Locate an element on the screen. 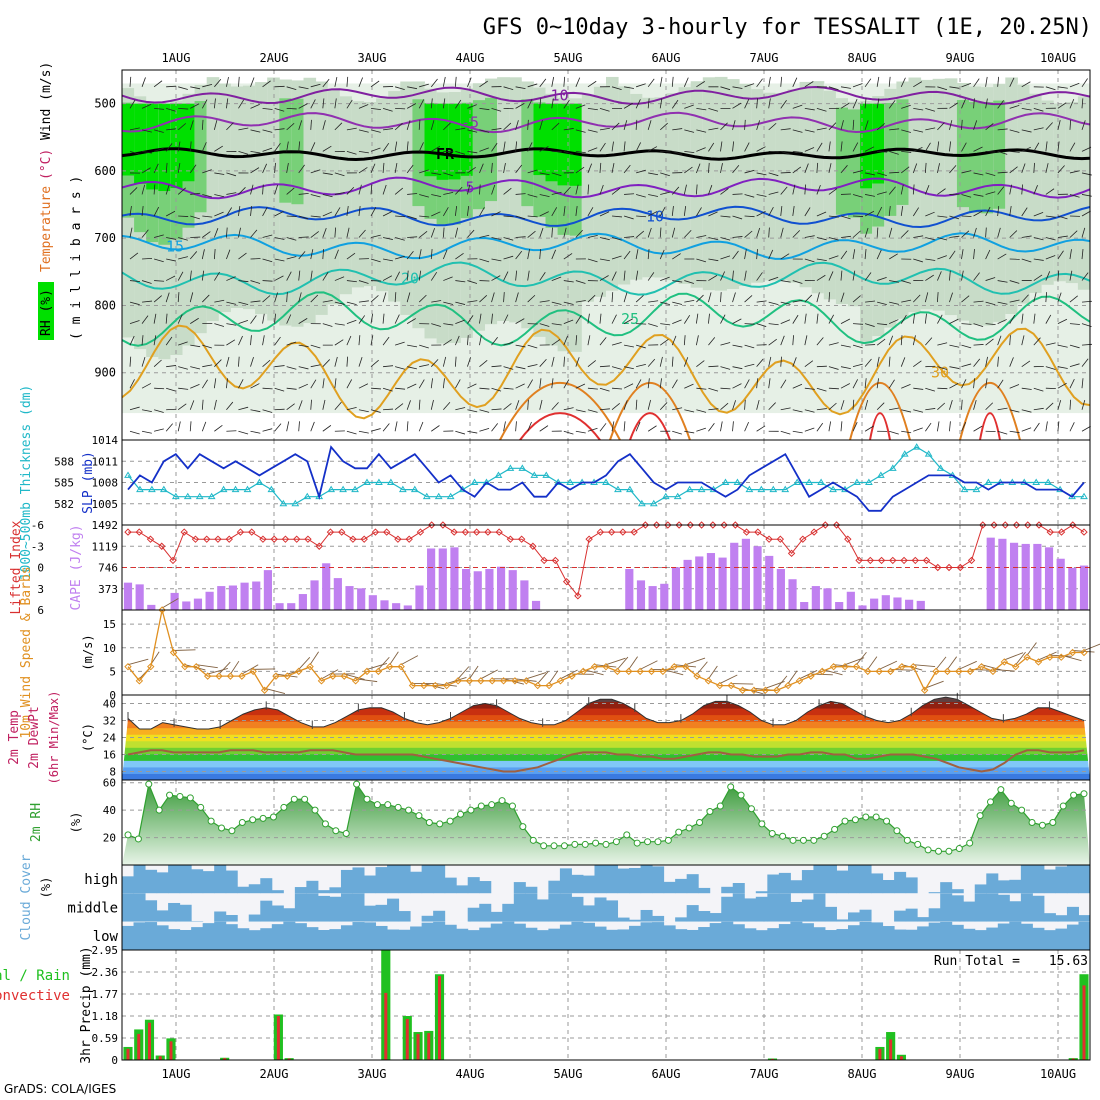  lifted-tick: 3 is located at coordinates (40, 589).